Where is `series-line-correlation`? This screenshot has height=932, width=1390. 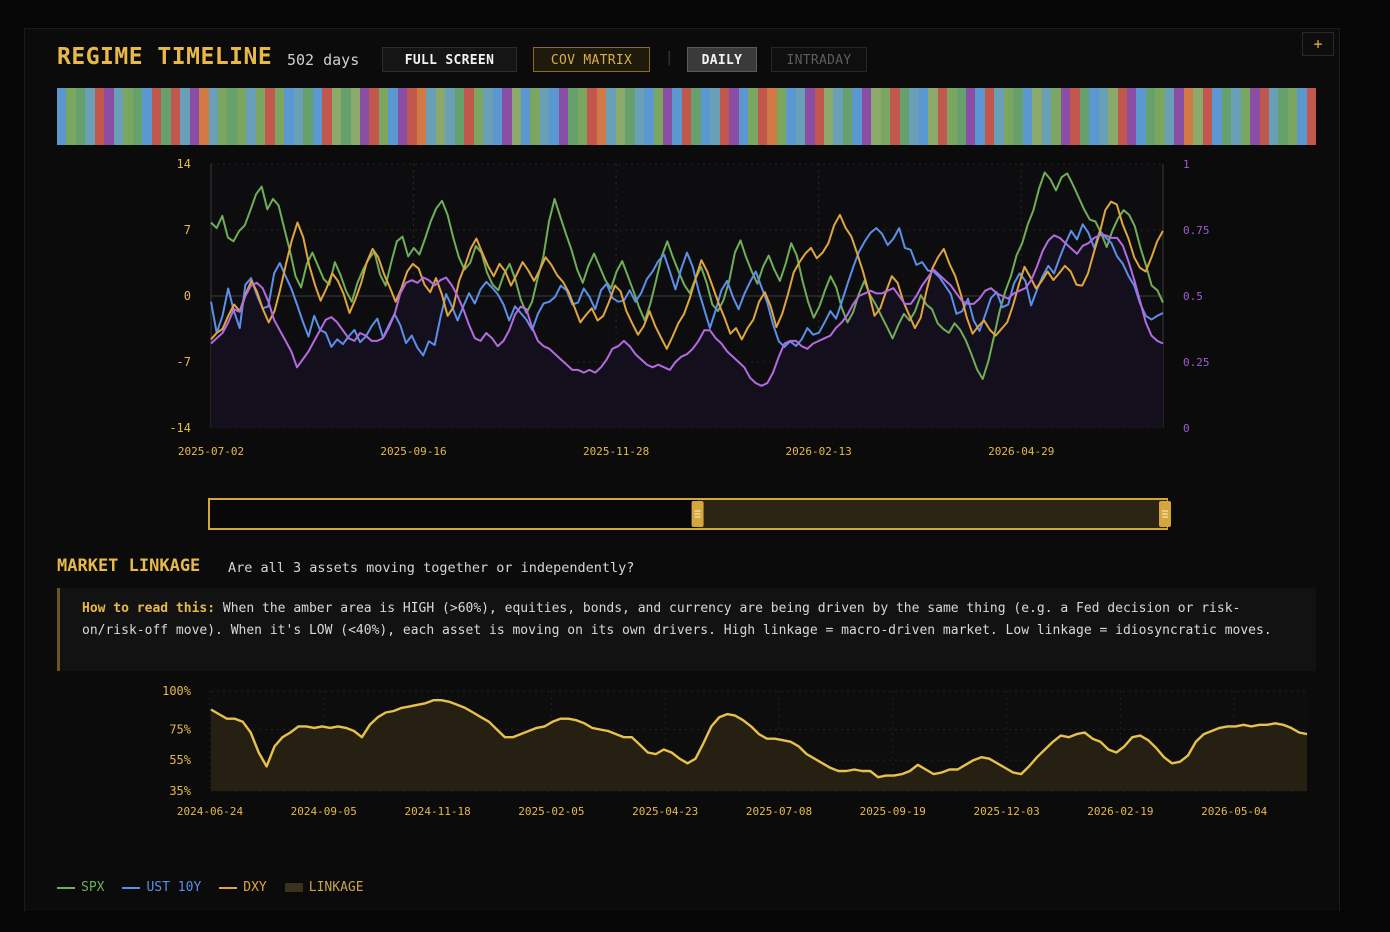
series-line-correlation is located at coordinates (687, 310).